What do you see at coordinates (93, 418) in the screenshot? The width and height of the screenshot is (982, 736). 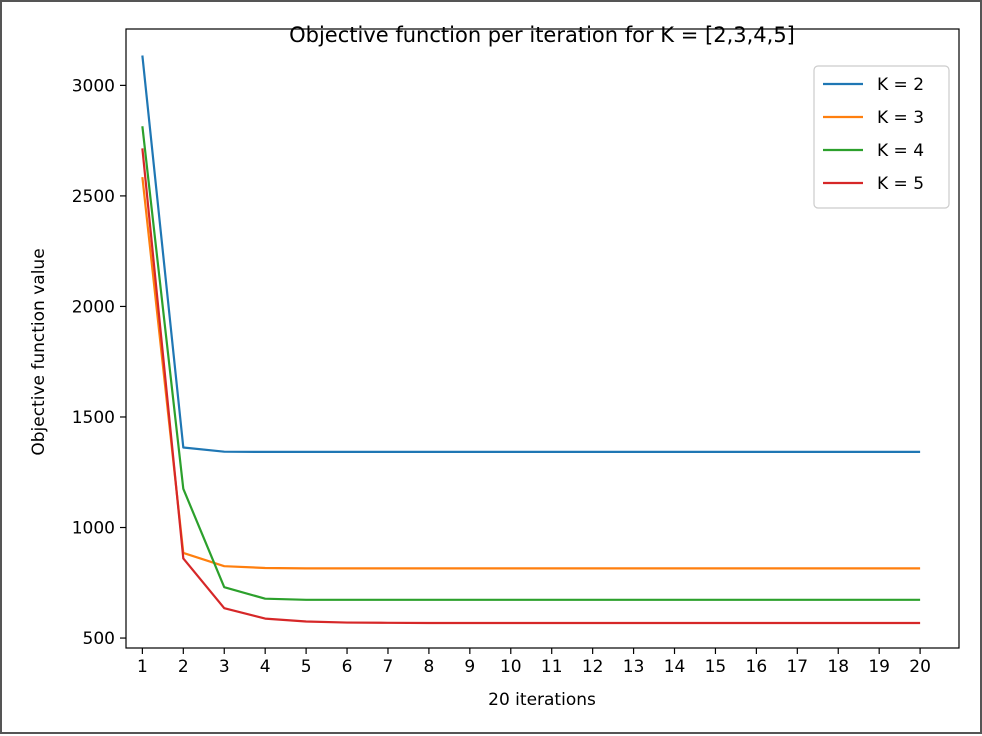 I see `y-tick-label: 1500` at bounding box center [93, 418].